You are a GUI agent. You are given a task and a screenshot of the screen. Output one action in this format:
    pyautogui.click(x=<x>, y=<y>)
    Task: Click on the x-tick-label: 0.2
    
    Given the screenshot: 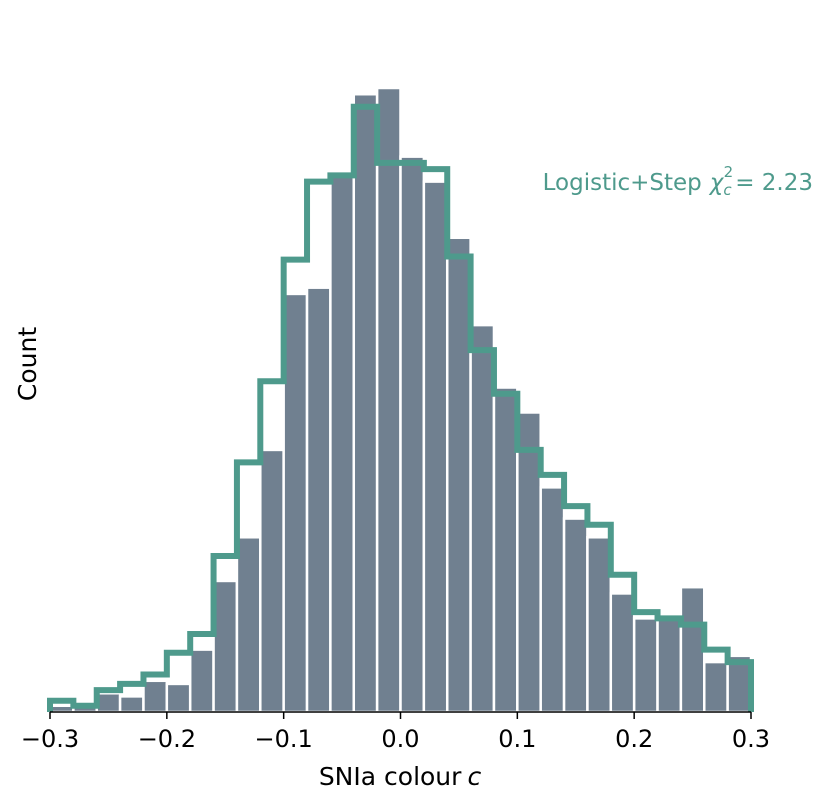 What is the action you would take?
    pyautogui.click(x=634, y=739)
    